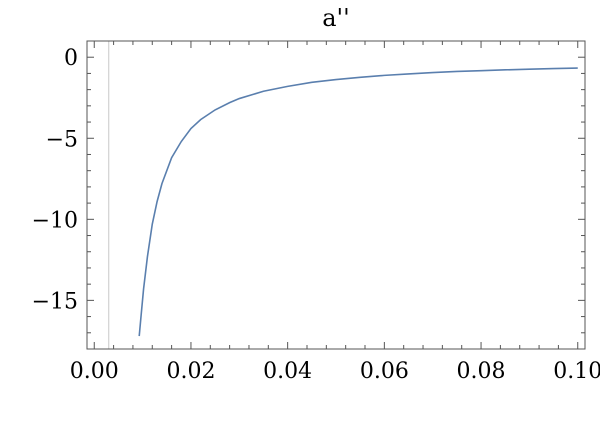 The image size is (600, 421). Describe the element at coordinates (576, 371) in the screenshot. I see `x-tick-label: 0.10` at that location.